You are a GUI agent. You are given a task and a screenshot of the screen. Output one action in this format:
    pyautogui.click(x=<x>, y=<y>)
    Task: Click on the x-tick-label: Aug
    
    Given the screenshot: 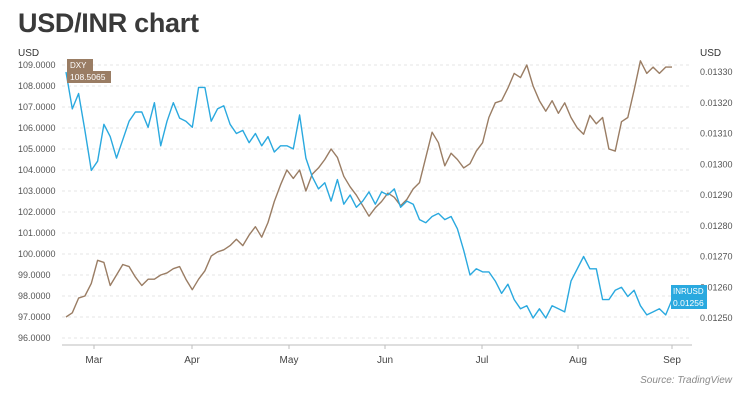 What is the action you would take?
    pyautogui.click(x=578, y=360)
    